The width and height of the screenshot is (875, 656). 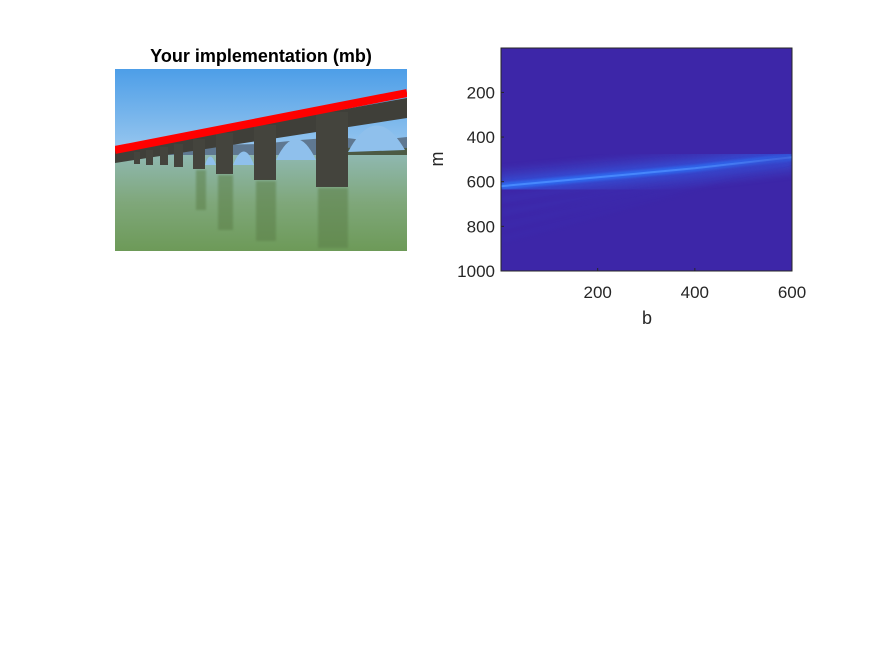 I want to click on y-axis-ticks: 200 400 600 800 1000, so click(x=480, y=182).